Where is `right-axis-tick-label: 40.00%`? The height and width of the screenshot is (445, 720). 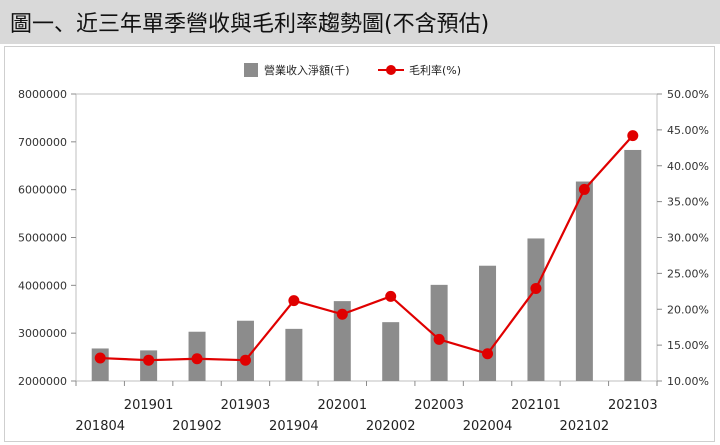 right-axis-tick-label: 40.00% is located at coordinates (688, 166).